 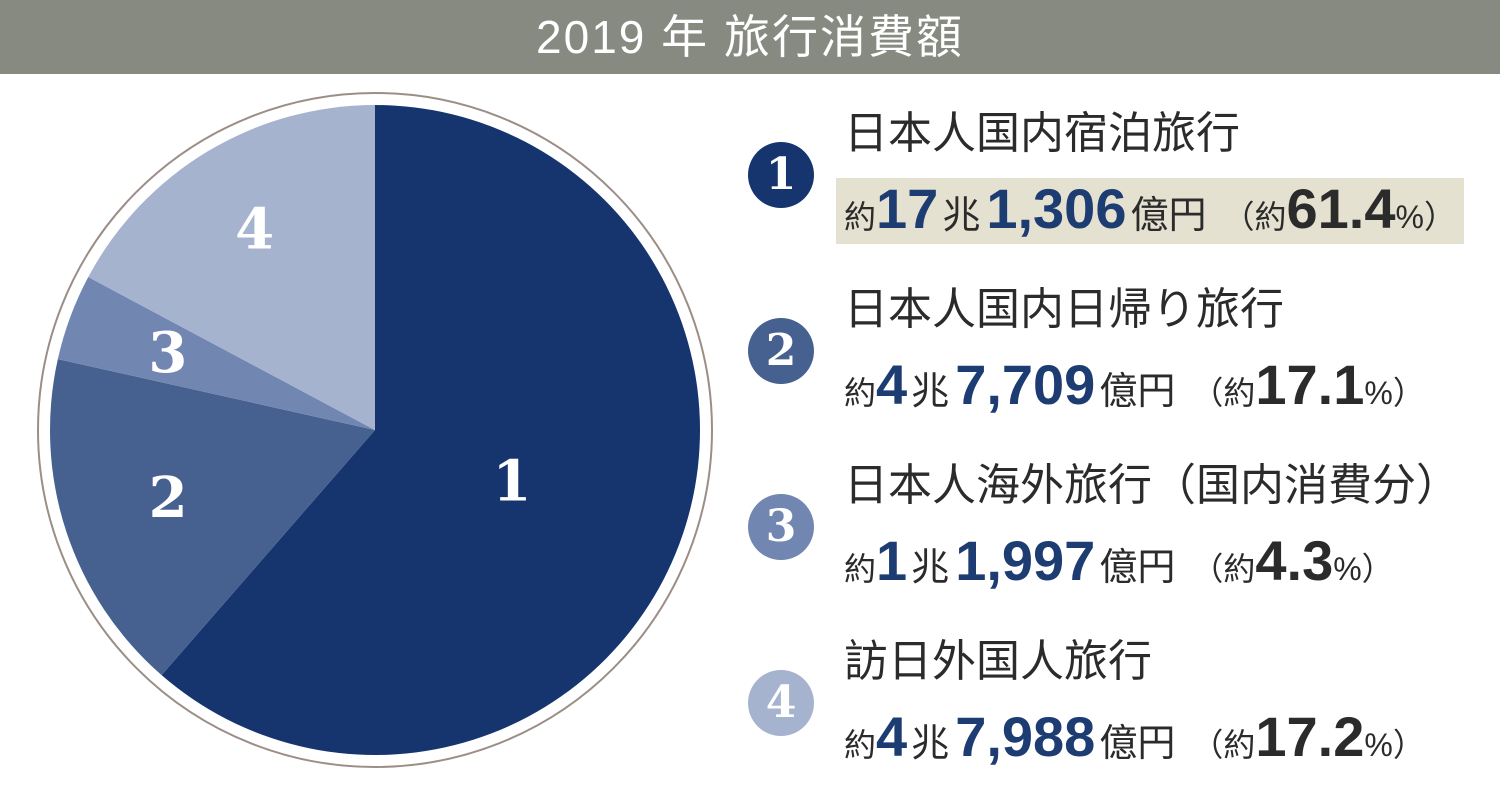 I want to click on badge-number: 2, so click(x=781, y=350).